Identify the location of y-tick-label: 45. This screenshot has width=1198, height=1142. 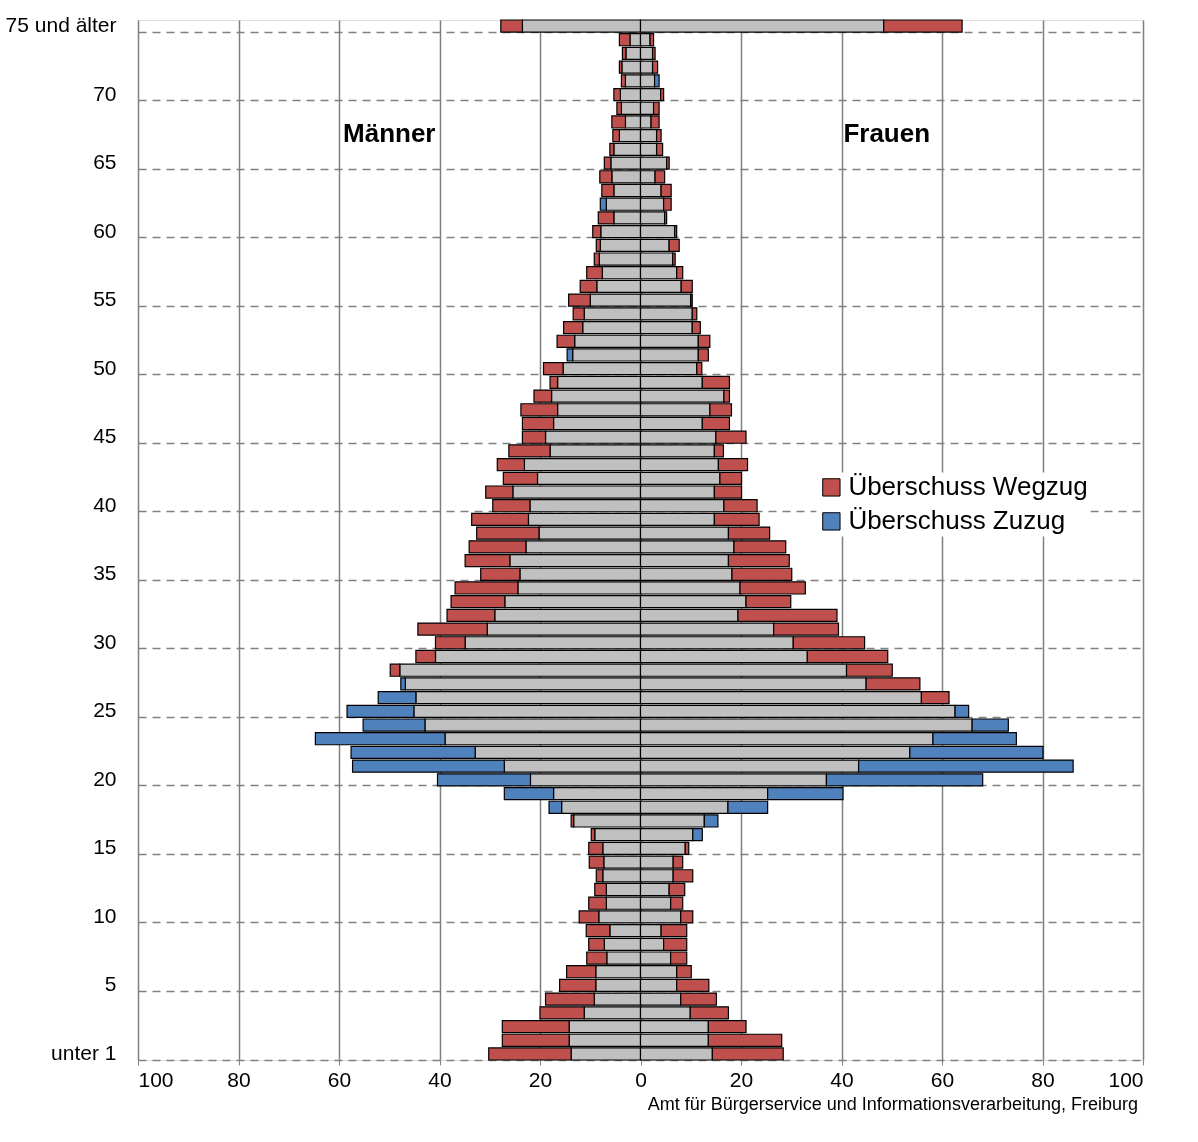
(105, 436).